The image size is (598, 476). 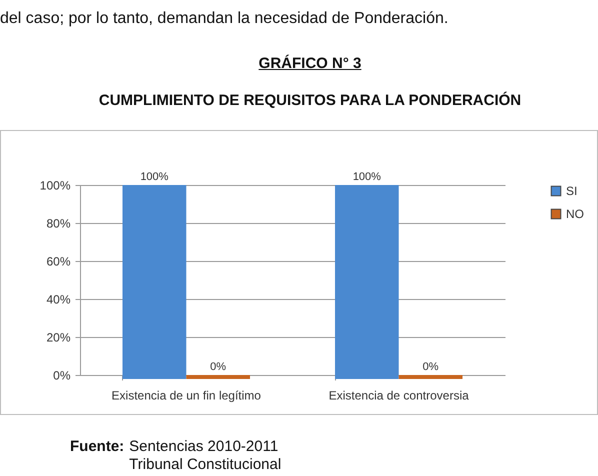 What do you see at coordinates (62, 375) in the screenshot?
I see `y-tick-label: 0%` at bounding box center [62, 375].